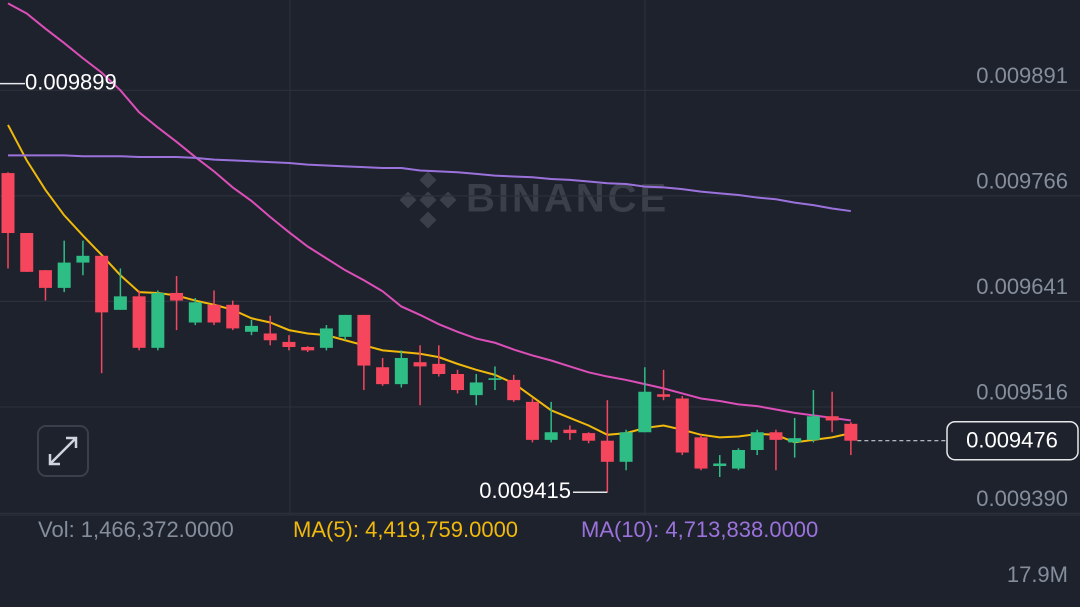 This screenshot has height=607, width=1080. Describe the element at coordinates (525, 490) in the screenshot. I see `min-marker-label: 0.009415` at that location.